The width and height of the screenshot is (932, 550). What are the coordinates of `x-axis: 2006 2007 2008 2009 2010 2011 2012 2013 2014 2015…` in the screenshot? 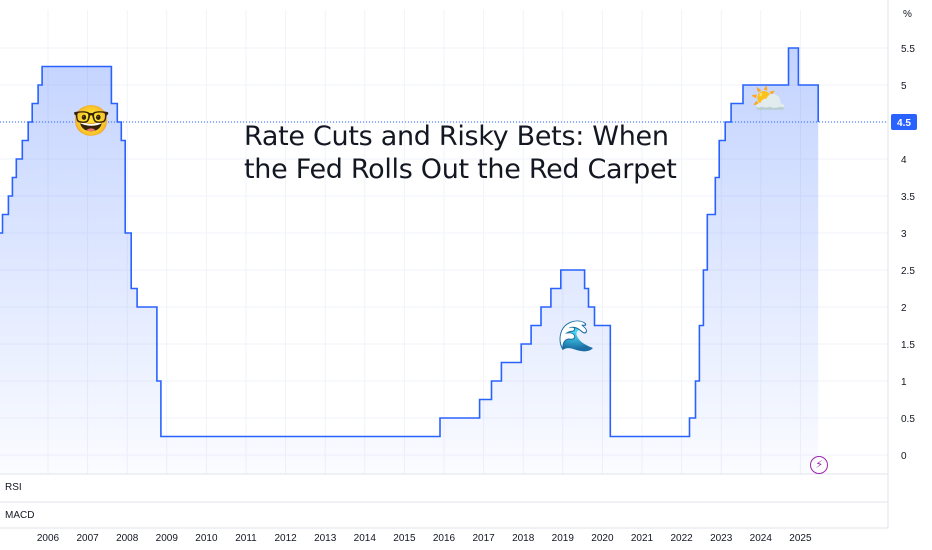 It's located at (424, 538).